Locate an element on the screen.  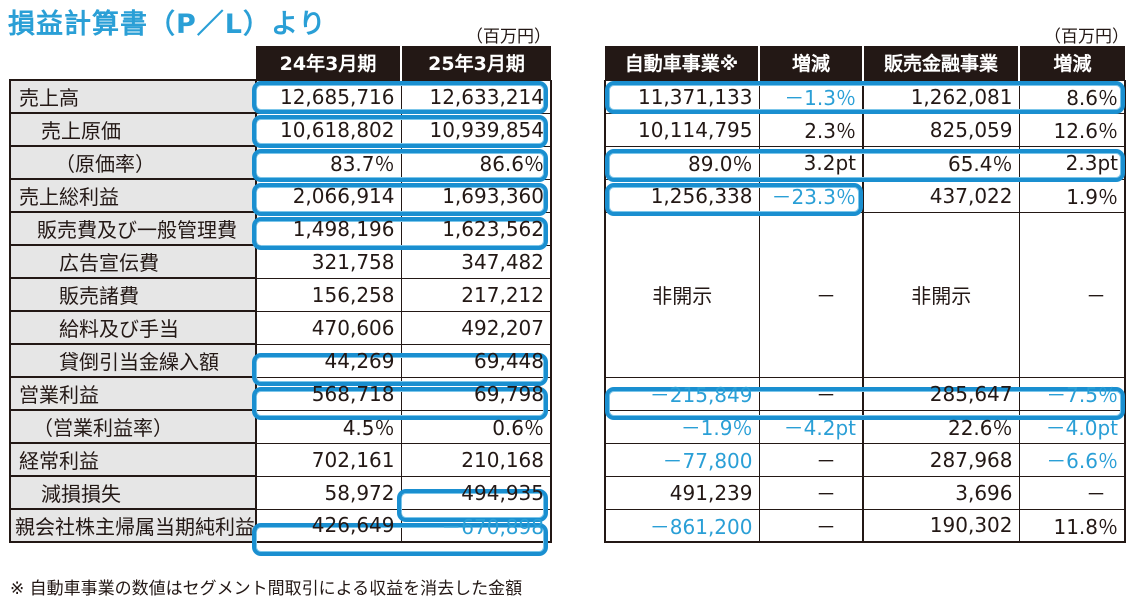
row-label: 親会社株主帰属当期純利益 is located at coordinates (133, 525).